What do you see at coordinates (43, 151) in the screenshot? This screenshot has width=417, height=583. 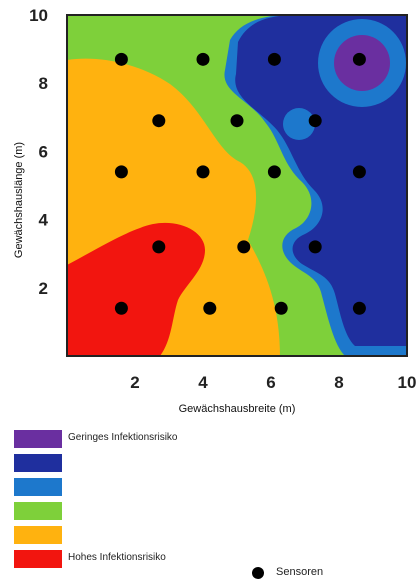 I see `y-tick-label: 6` at bounding box center [43, 151].